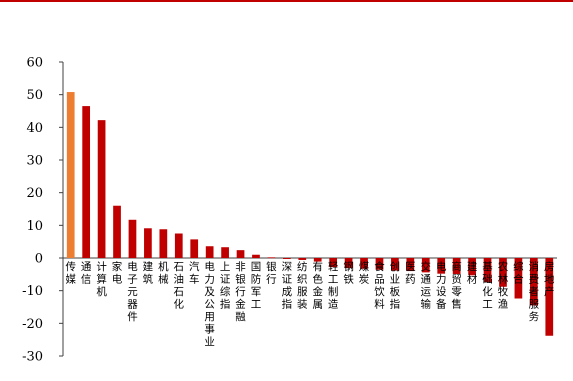 The height and width of the screenshot is (381, 573). I want to click on y-tick-label: 60, so click(34, 63).